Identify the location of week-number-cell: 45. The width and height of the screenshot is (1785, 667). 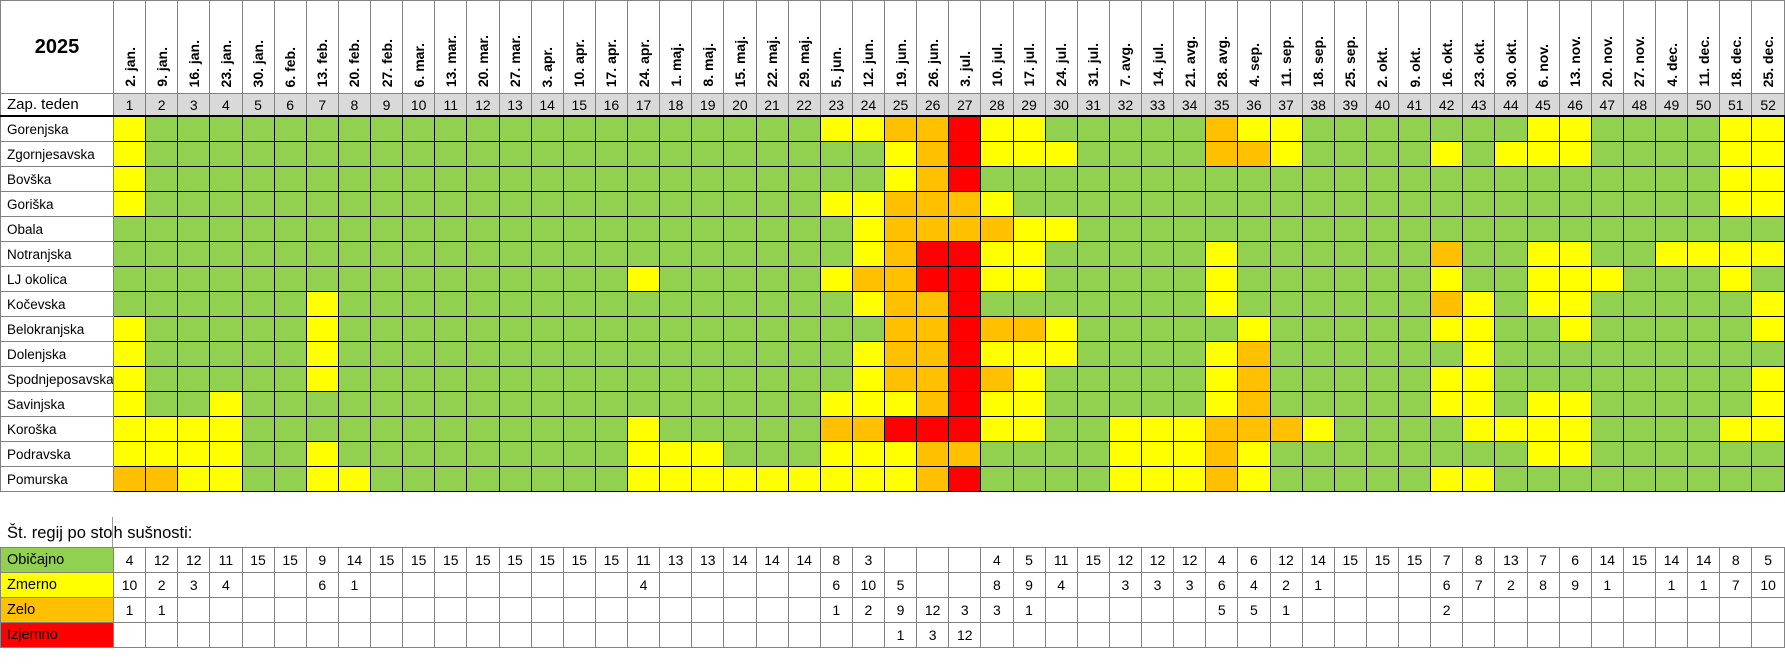
(1543, 105).